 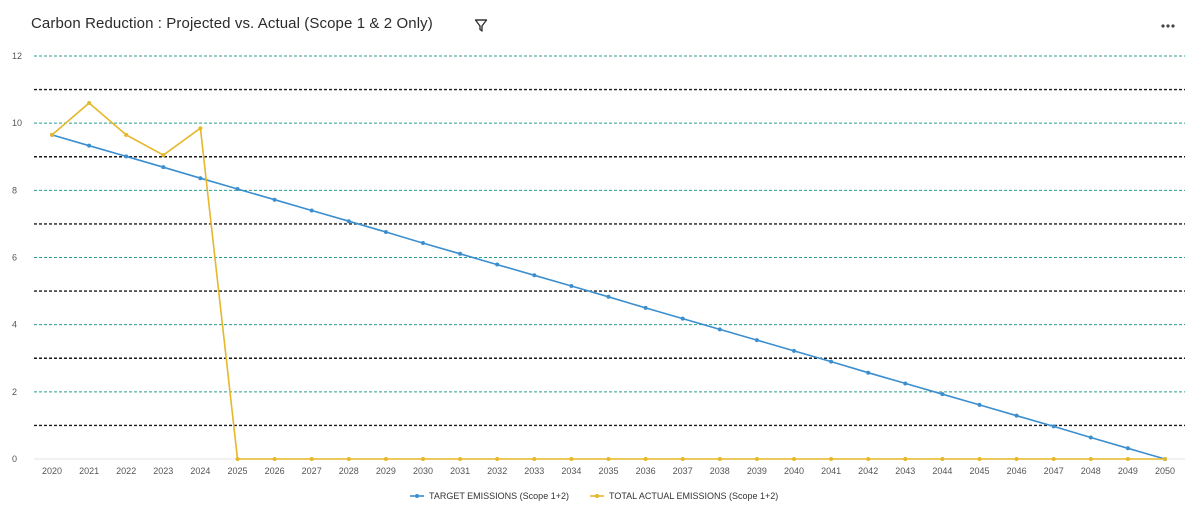 I want to click on x-tick-label: 2038, so click(x=720, y=471).